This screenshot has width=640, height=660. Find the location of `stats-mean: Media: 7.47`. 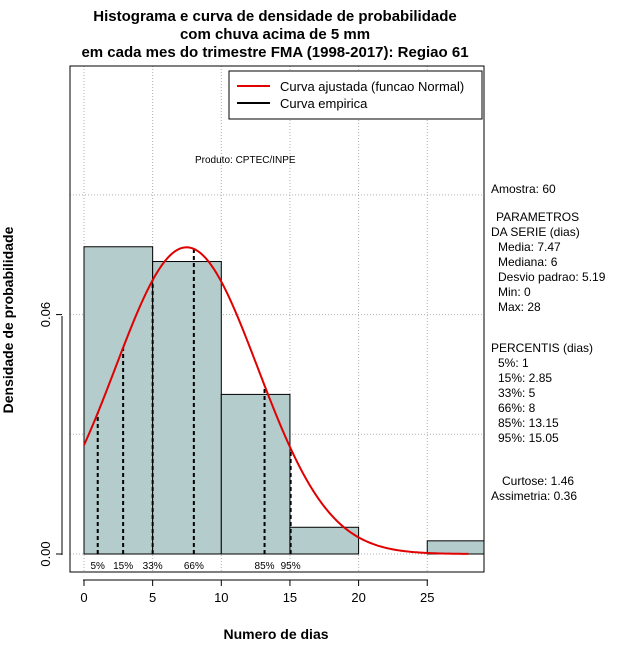

stats-mean: Media: 7.47 is located at coordinates (529, 247).